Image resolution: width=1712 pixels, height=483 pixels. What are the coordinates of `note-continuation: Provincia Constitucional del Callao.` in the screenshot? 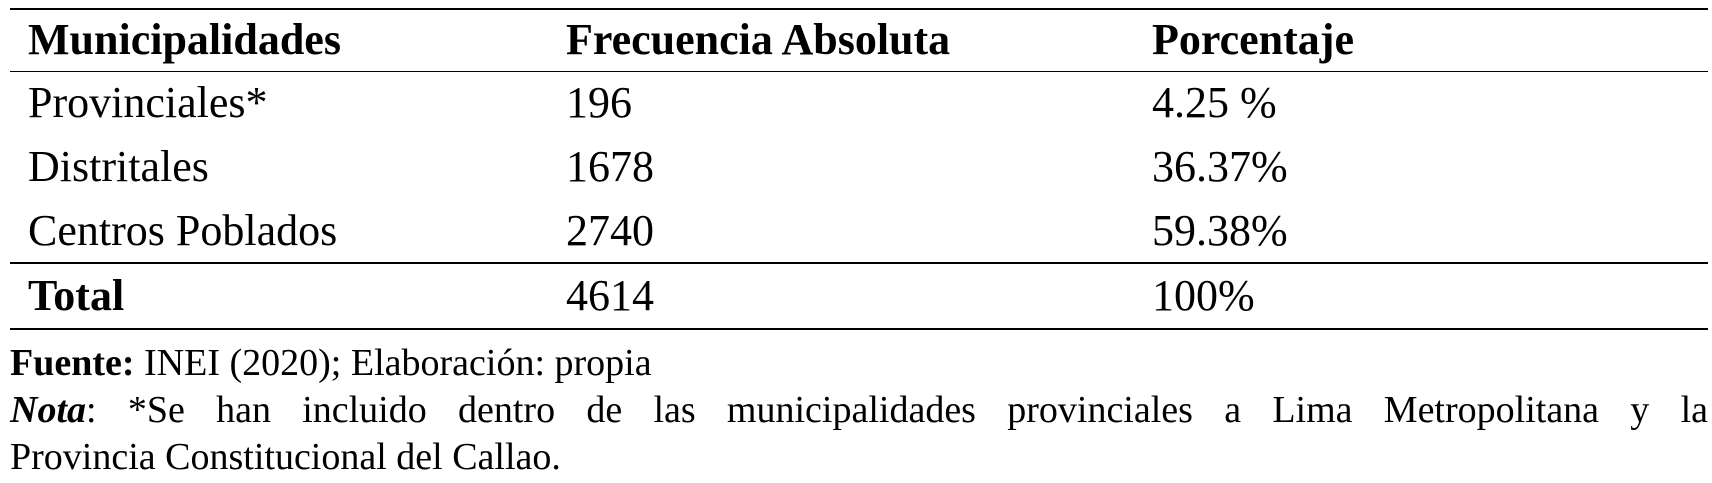 It's located at (285, 457).